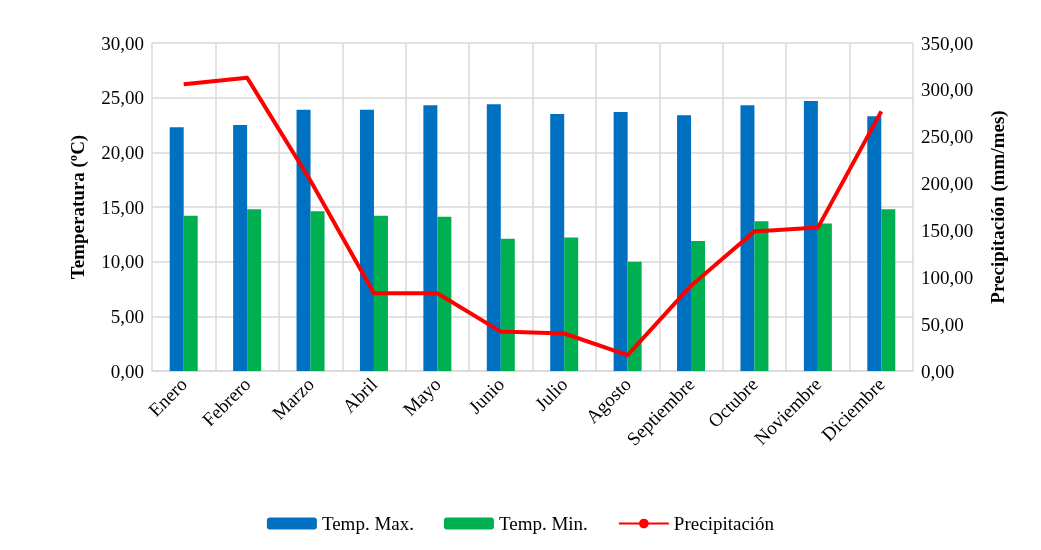 The height and width of the screenshot is (550, 1041). I want to click on y2-tick-label: 150,00, so click(947, 230).